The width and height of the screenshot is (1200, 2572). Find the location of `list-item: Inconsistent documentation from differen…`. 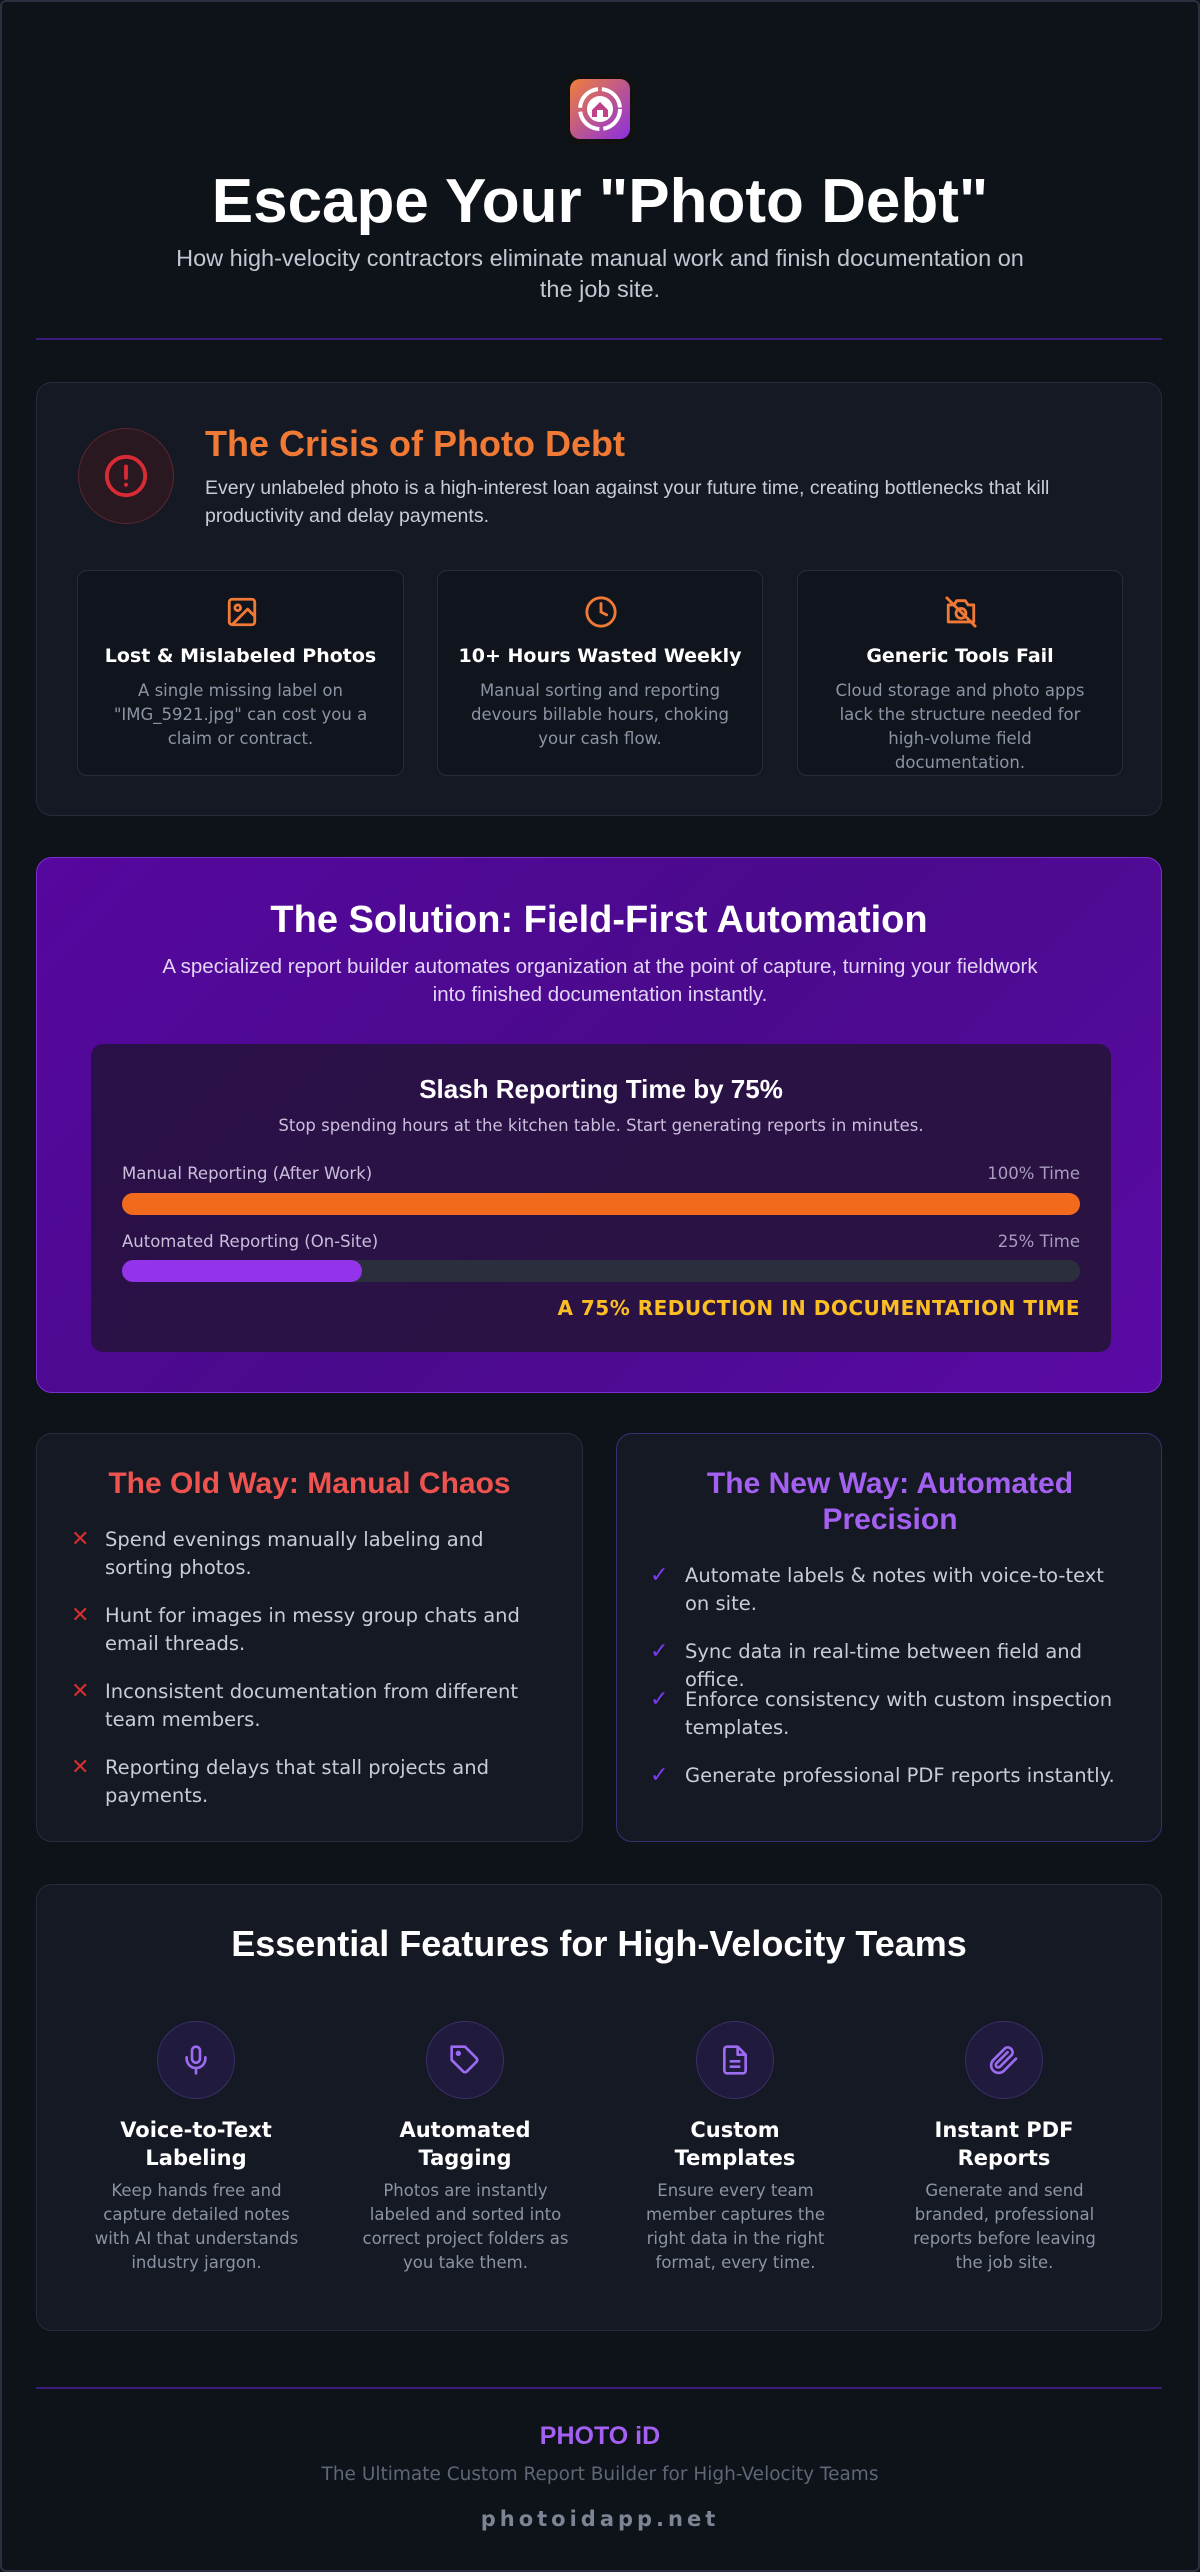

list-item: Inconsistent documentation from differen… is located at coordinates (311, 1705).